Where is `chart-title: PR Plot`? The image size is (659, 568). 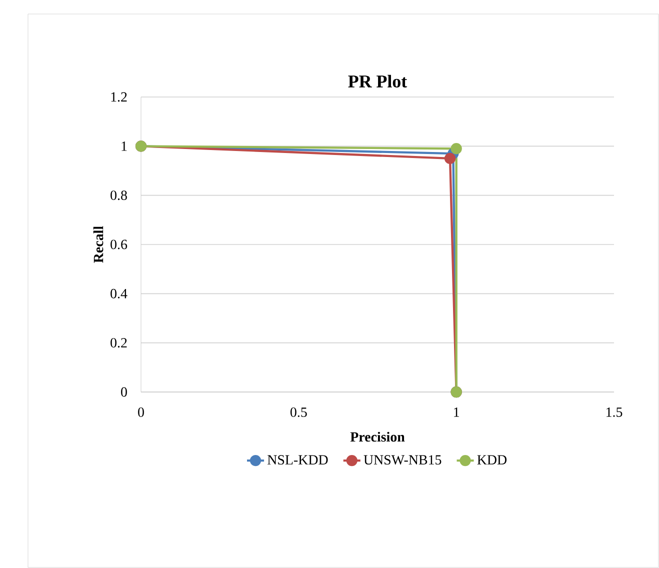 chart-title: PR Plot is located at coordinates (378, 81).